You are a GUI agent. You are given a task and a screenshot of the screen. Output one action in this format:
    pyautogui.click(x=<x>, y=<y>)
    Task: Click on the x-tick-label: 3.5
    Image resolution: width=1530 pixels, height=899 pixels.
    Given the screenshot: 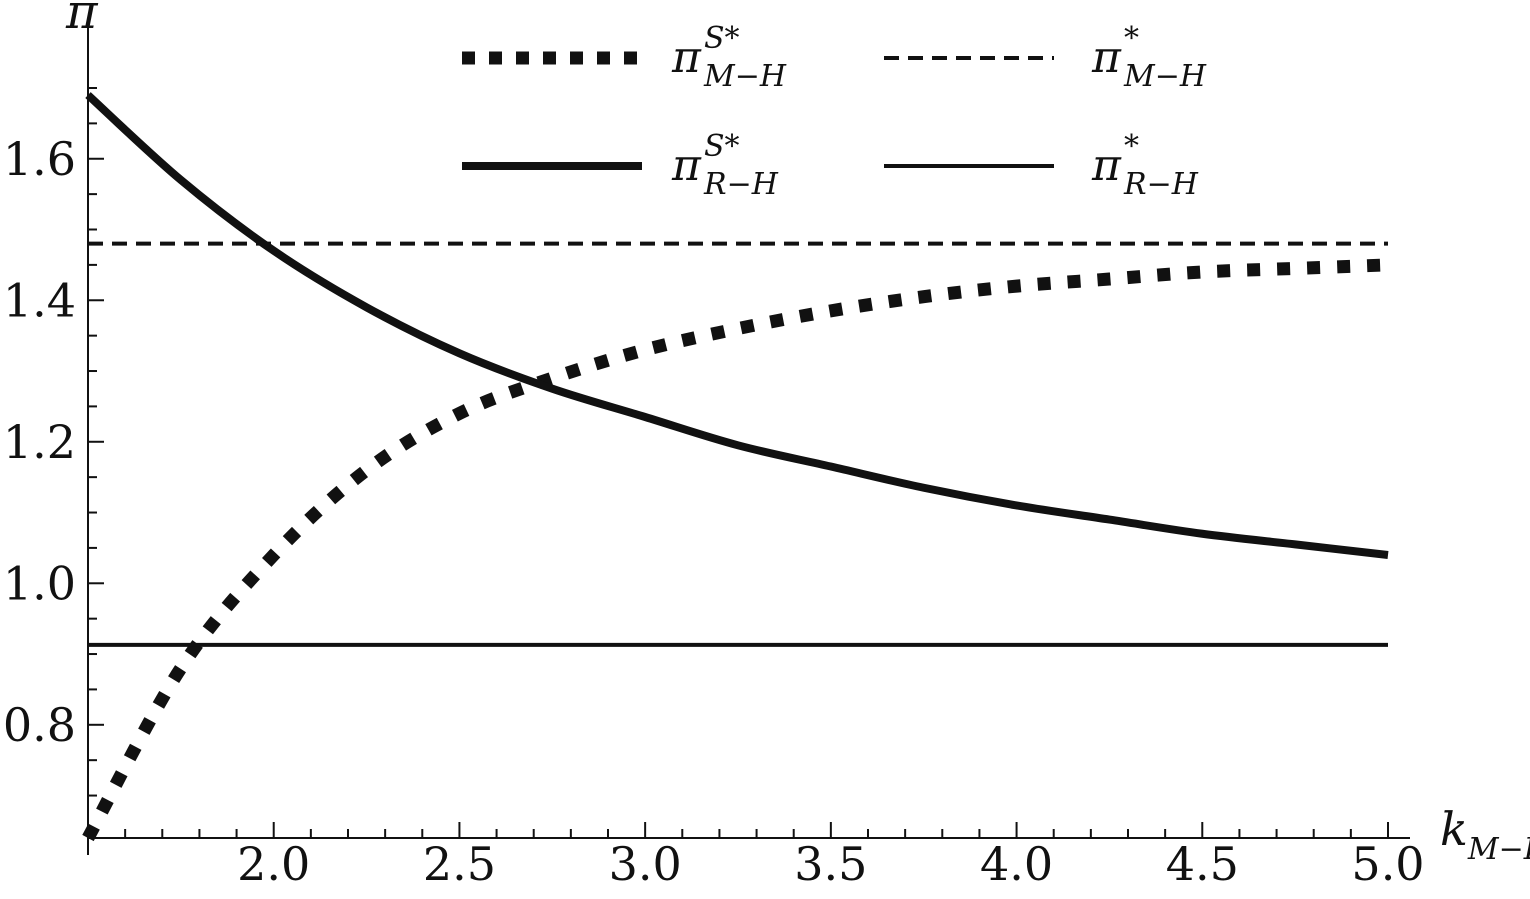 What is the action you would take?
    pyautogui.click(x=830, y=864)
    